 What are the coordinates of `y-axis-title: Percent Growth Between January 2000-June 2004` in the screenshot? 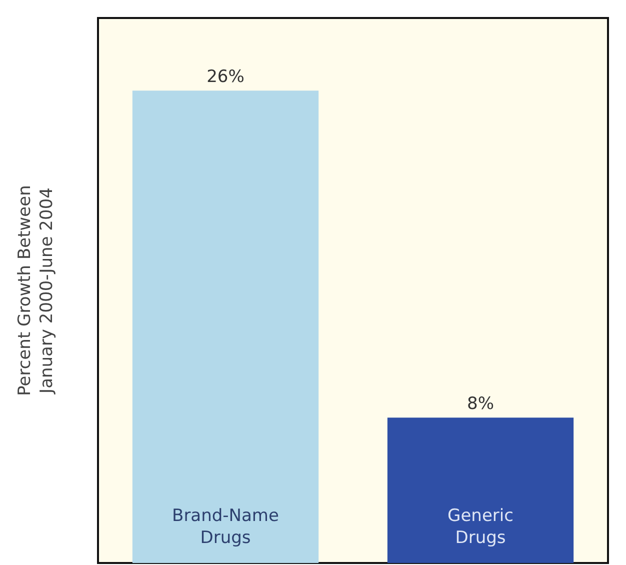 It's located at (36, 290).